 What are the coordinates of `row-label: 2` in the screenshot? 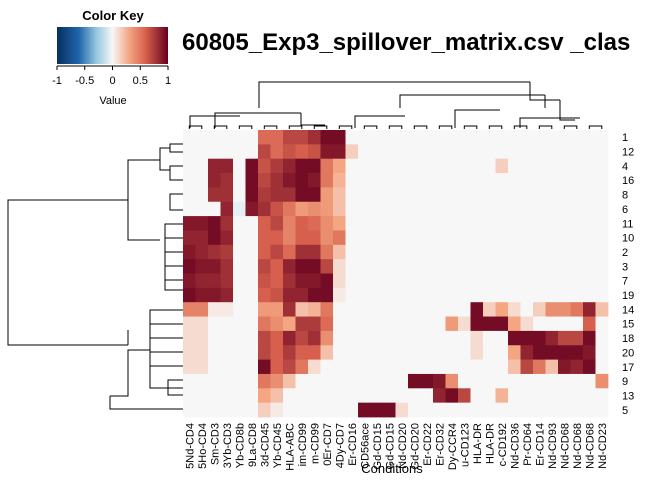 It's located at (625, 253).